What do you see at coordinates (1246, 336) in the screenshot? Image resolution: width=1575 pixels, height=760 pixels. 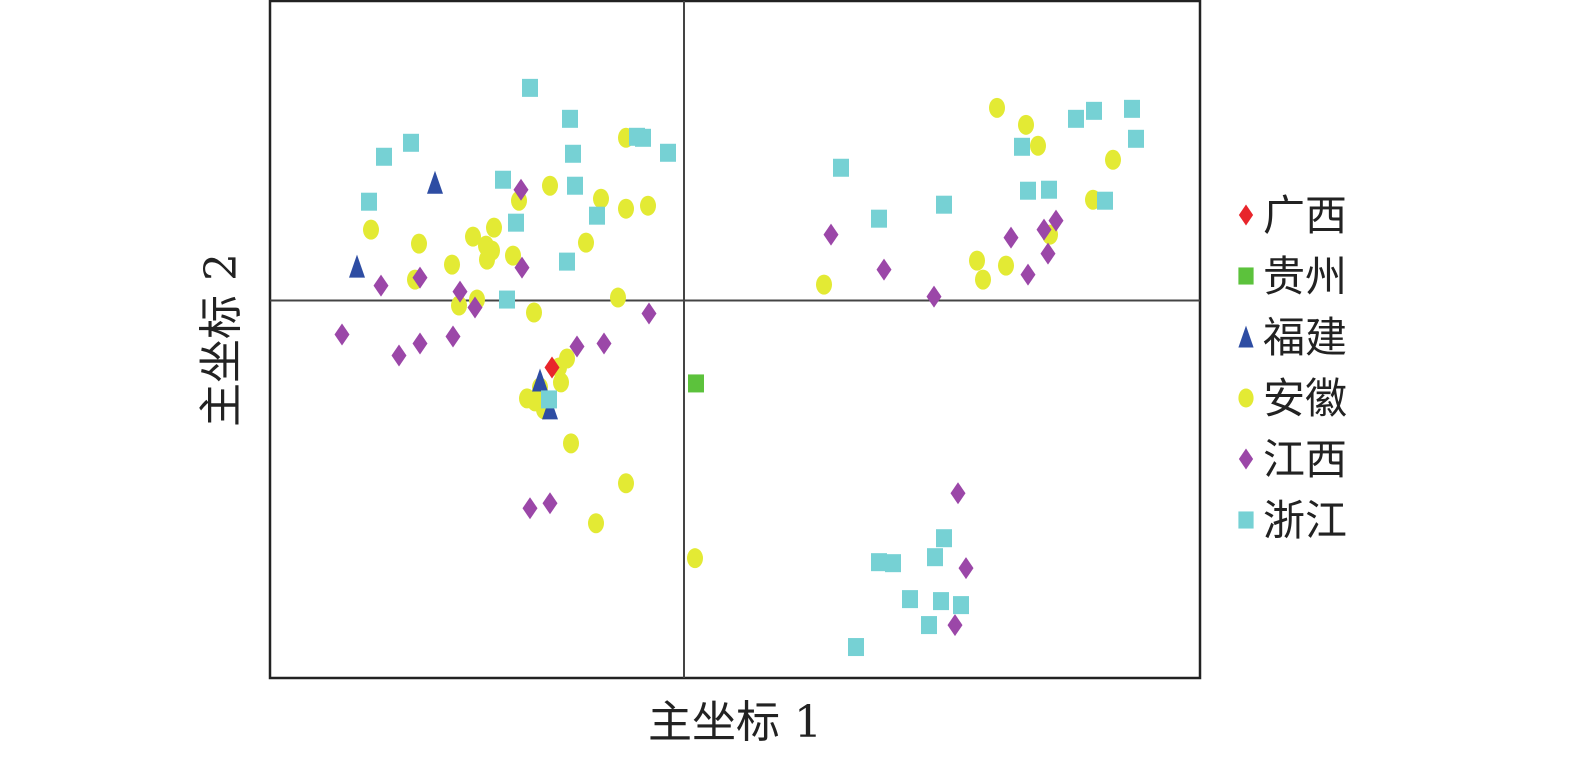 I see `legend-marker-triangle` at bounding box center [1246, 336].